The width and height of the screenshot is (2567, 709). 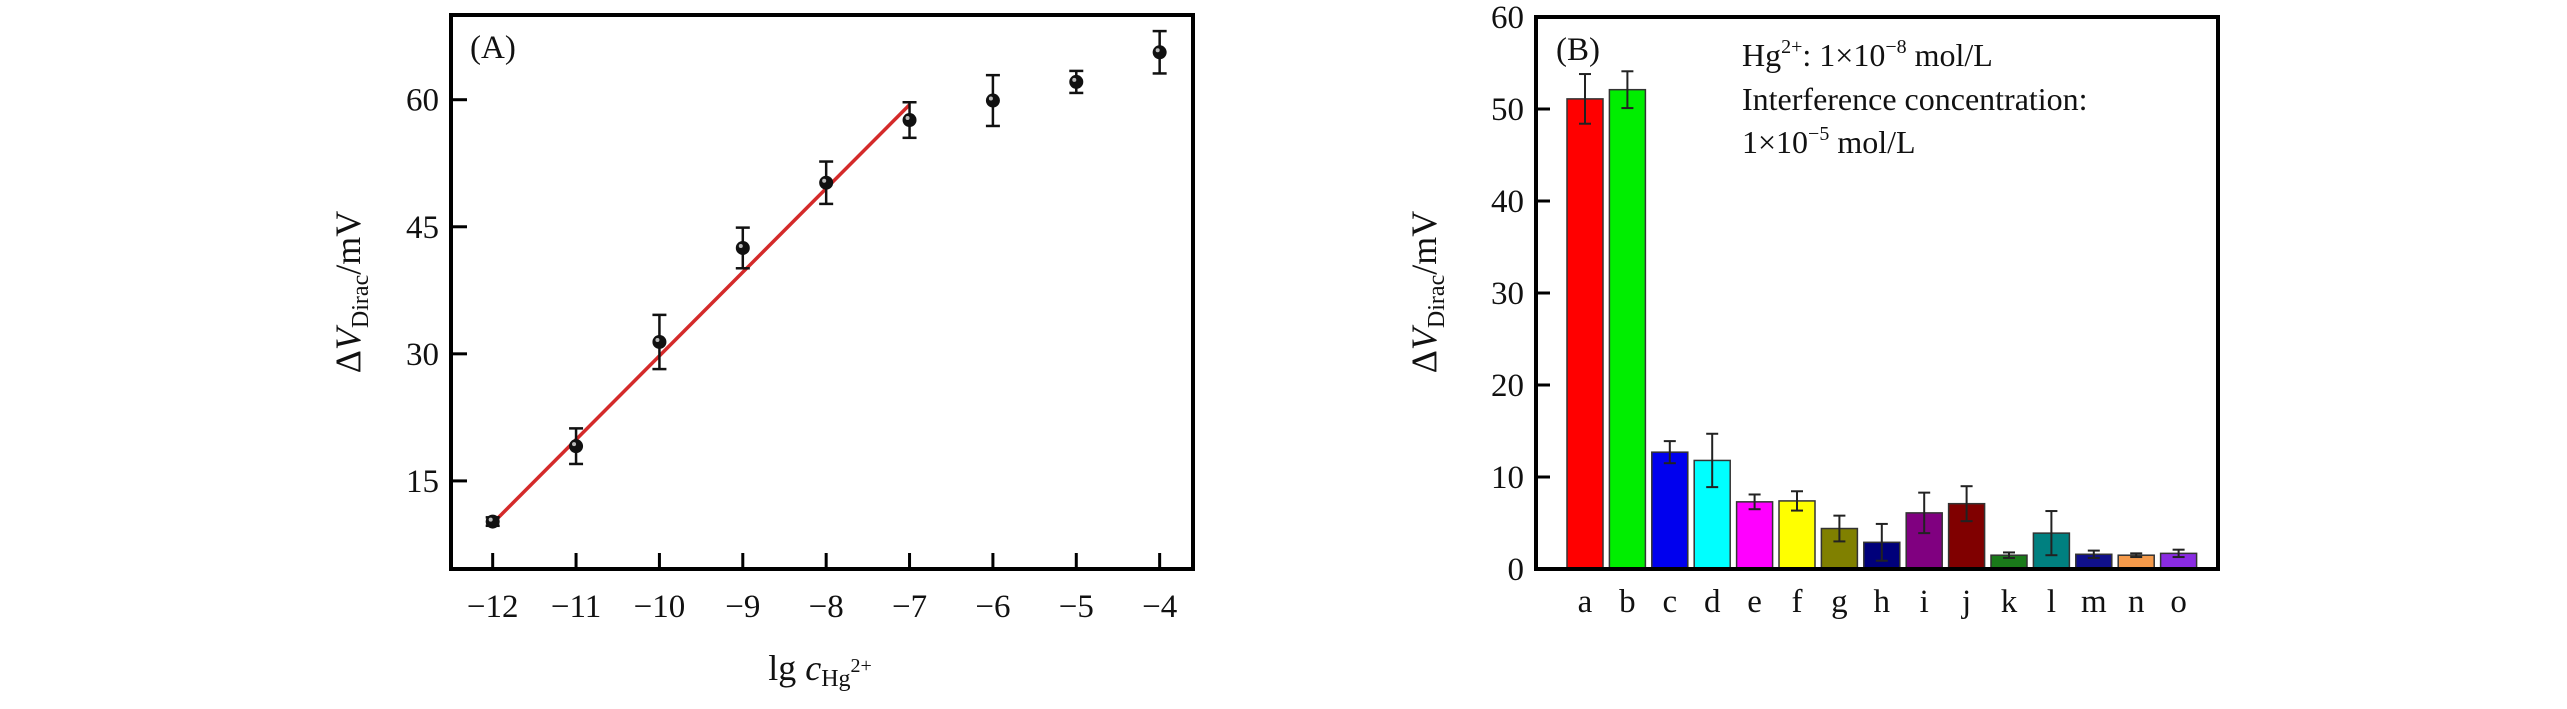 What do you see at coordinates (1670, 510) in the screenshot?
I see `chart-b-bar-c` at bounding box center [1670, 510].